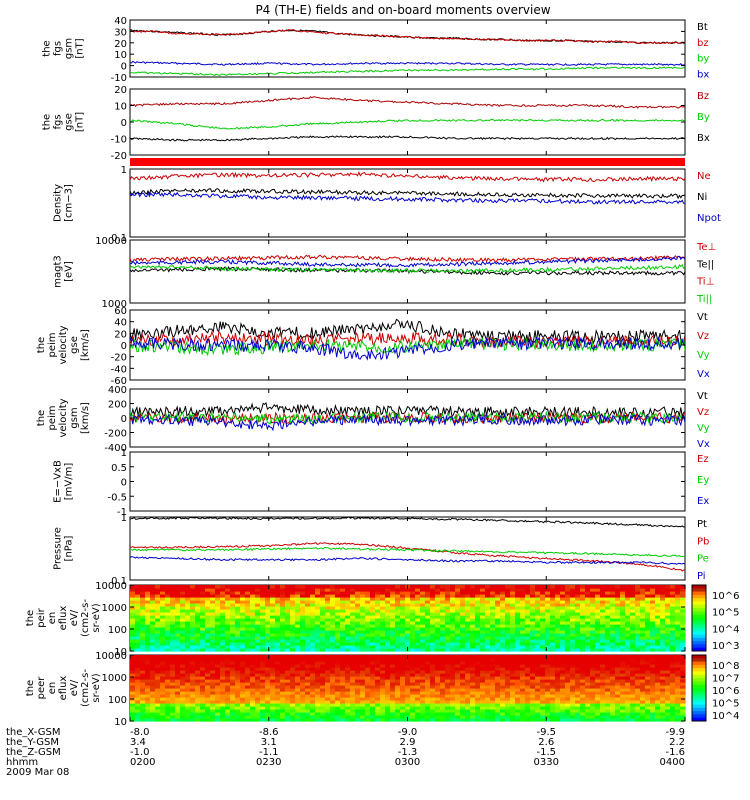  Describe the element at coordinates (398, 204) in the screenshot. I see `y-ticks: 0.11` at that location.